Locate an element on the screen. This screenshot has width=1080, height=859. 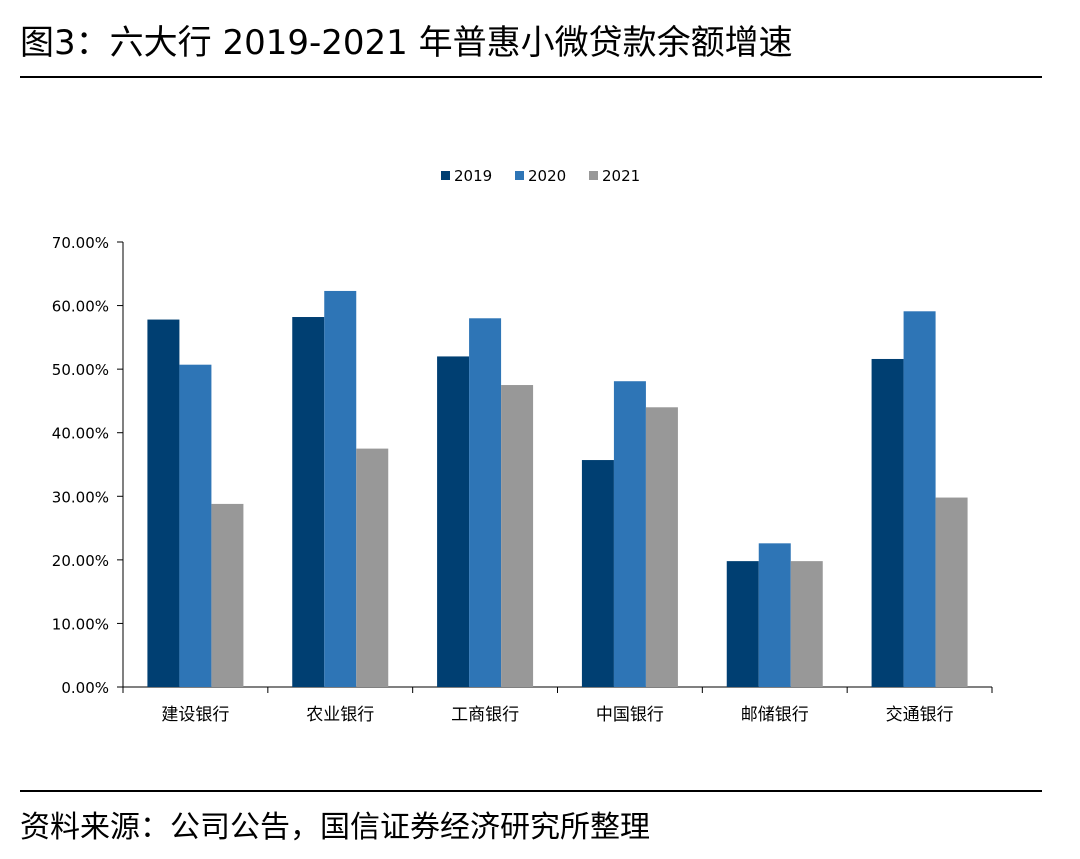
source-divider is located at coordinates (531, 791).